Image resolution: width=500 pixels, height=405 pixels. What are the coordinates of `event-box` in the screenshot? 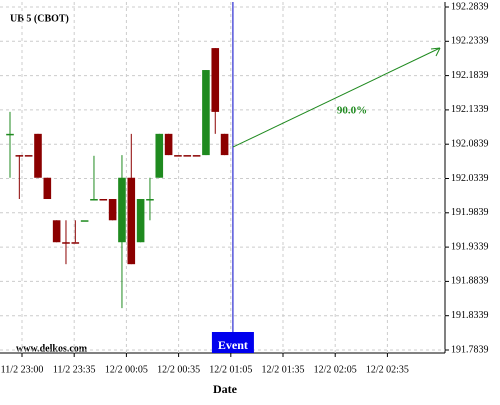 It's located at (232, 342).